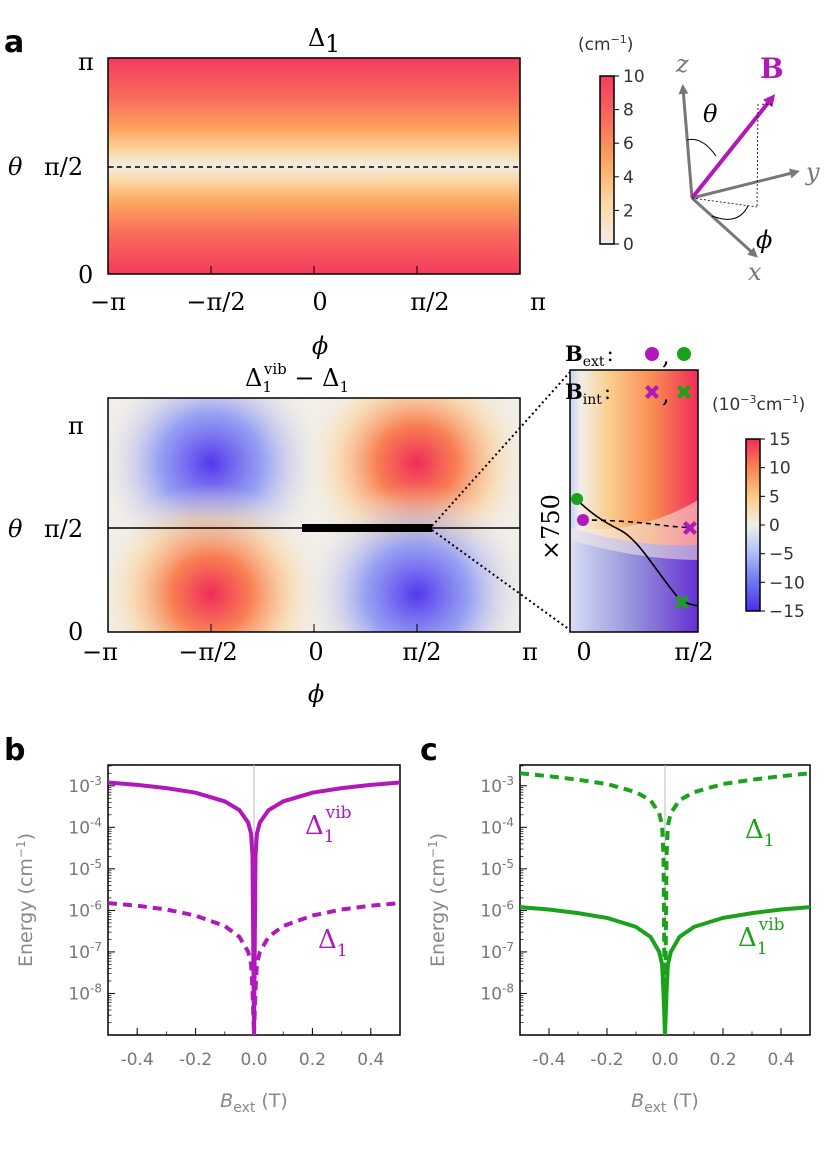  Describe the element at coordinates (551, 527) in the screenshot. I see `inset-scale-label: ×750` at that location.